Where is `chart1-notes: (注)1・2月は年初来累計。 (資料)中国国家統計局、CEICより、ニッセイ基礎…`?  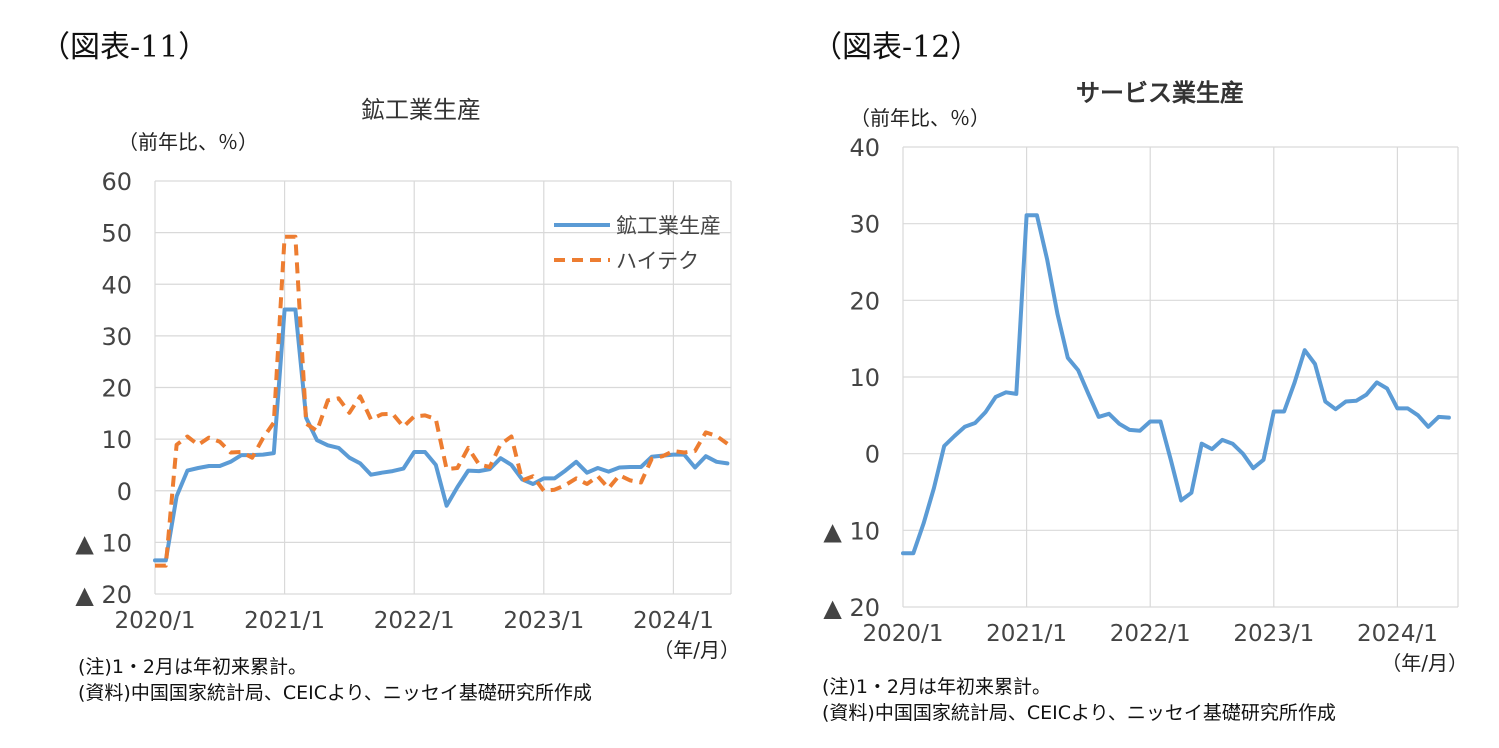 chart1-notes: (注)1・2月は年初来累計。 (資料)中国国家統計局、CEICより、ニッセイ基礎… is located at coordinates (335, 680).